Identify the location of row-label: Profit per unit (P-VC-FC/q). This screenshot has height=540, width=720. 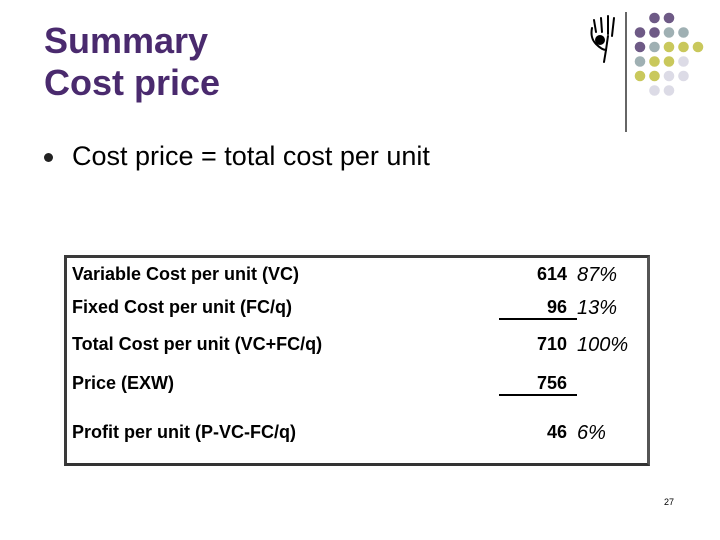
(184, 432).